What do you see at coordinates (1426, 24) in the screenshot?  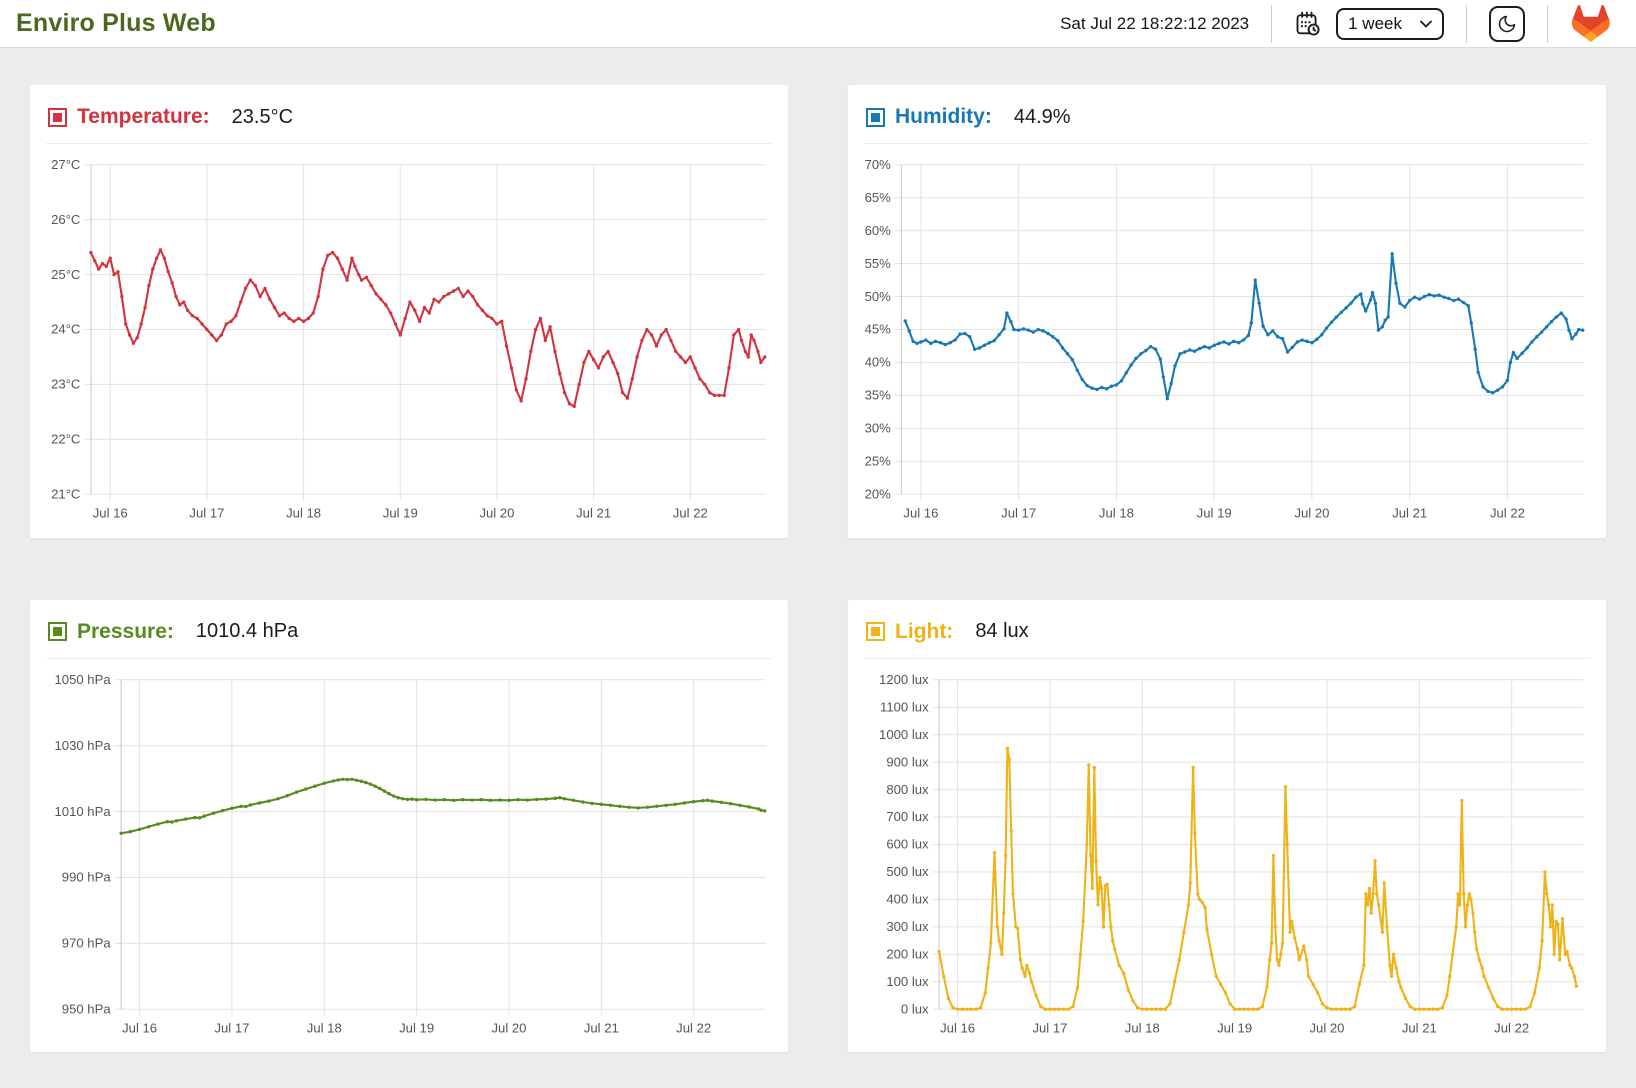 I see `chevron-down-icon` at bounding box center [1426, 24].